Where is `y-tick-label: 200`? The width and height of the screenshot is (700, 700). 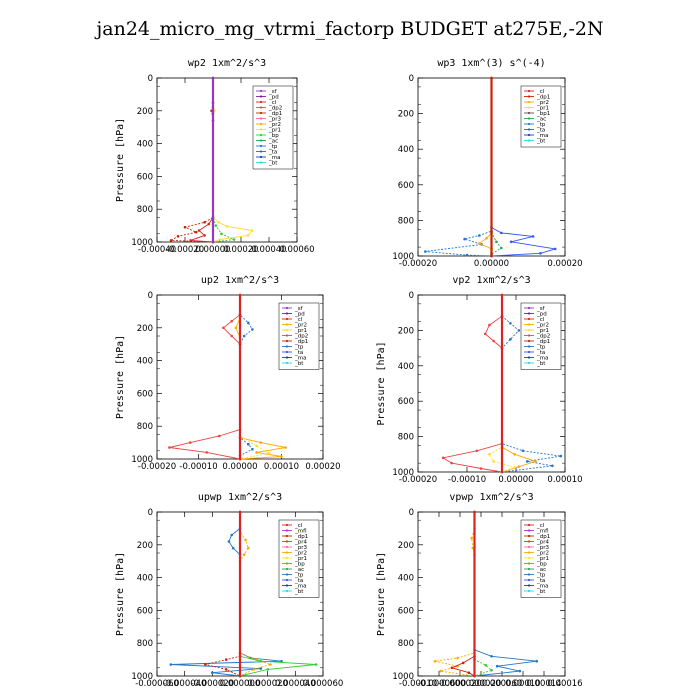 y-tick-label: 200 is located at coordinates (145, 329).